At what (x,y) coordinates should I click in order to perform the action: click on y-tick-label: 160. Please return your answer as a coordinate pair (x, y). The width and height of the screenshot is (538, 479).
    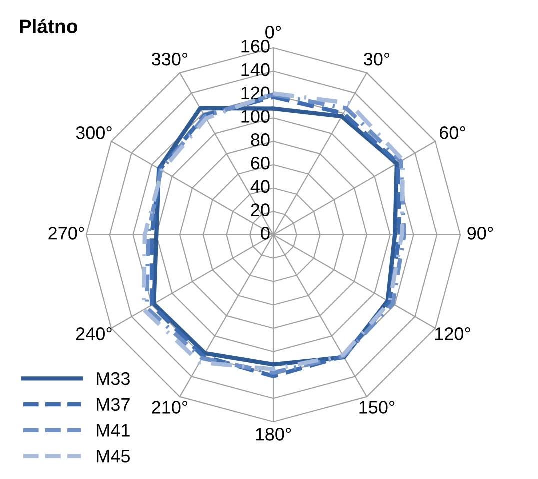
    Looking at the image, I should click on (256, 46).